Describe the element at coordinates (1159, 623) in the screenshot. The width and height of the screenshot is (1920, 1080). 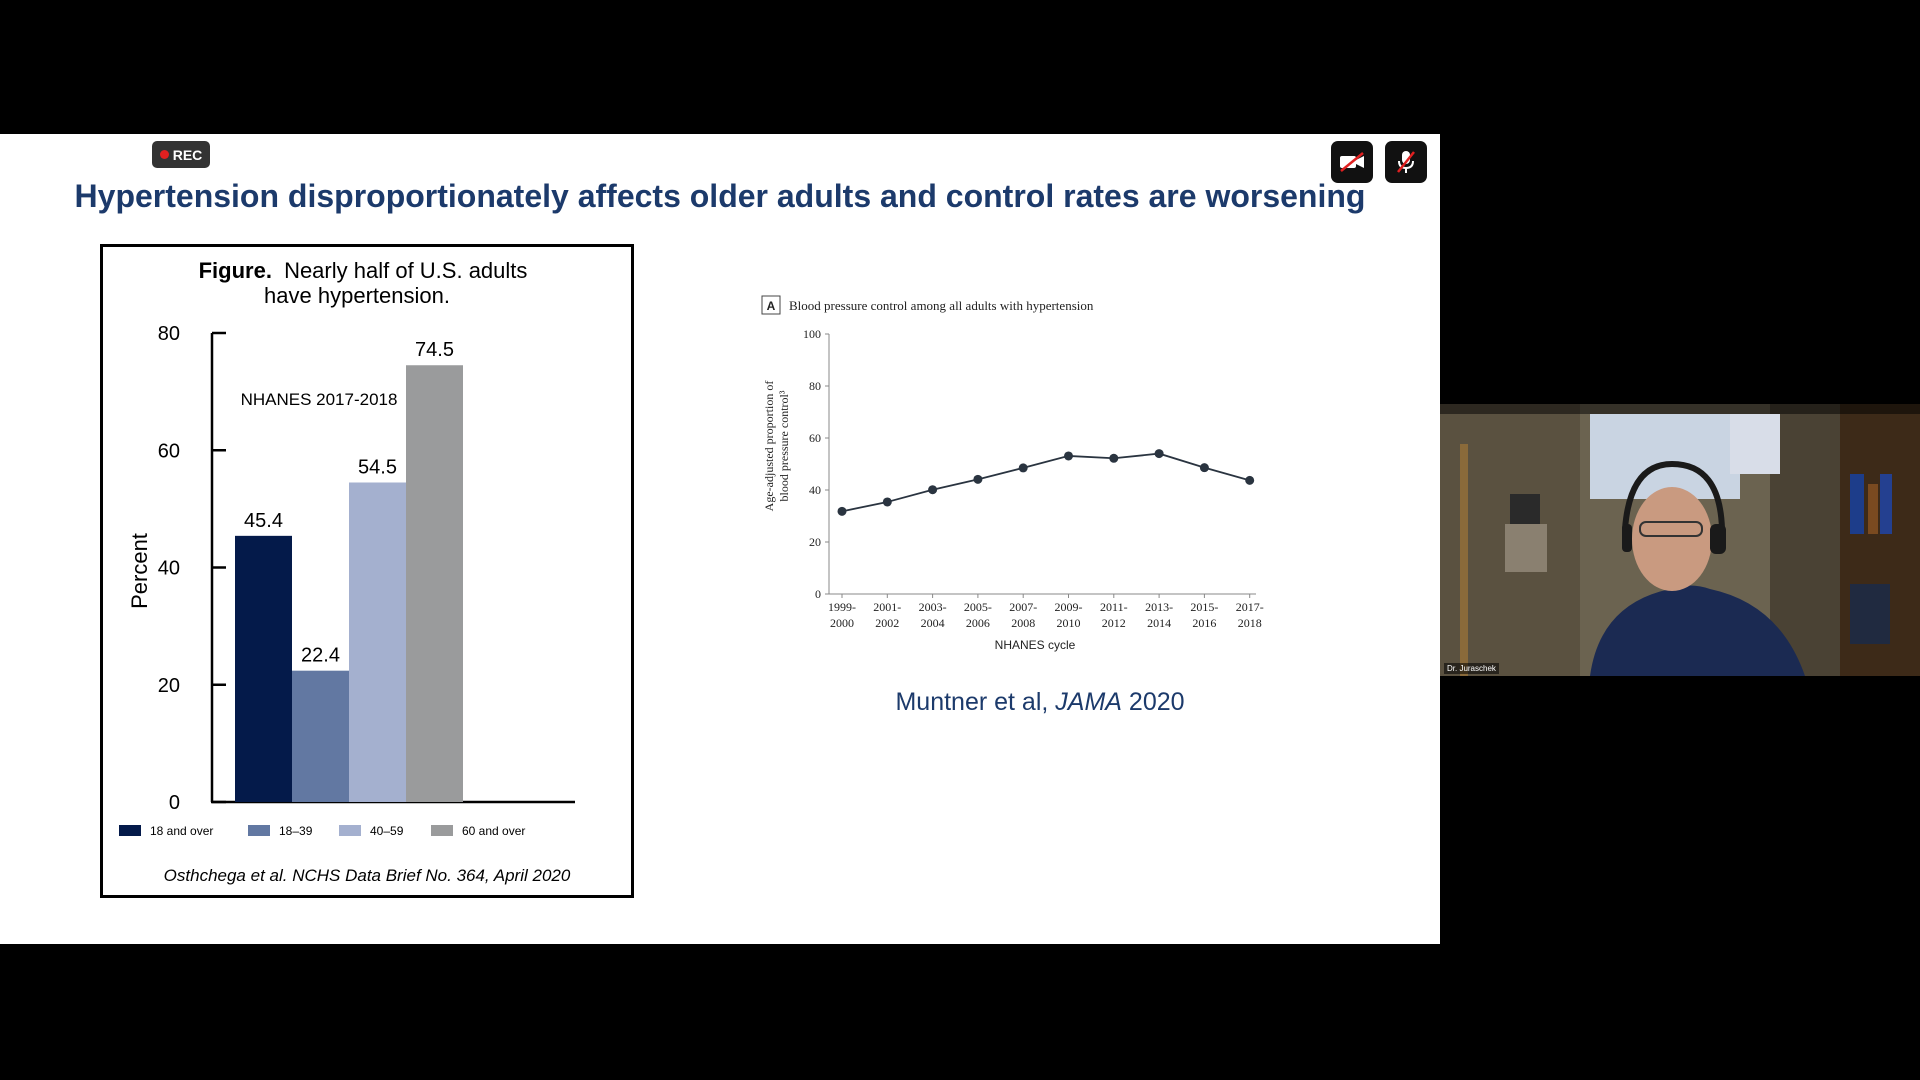
I see `line-x-tick-label-bottom: 2014` at that location.